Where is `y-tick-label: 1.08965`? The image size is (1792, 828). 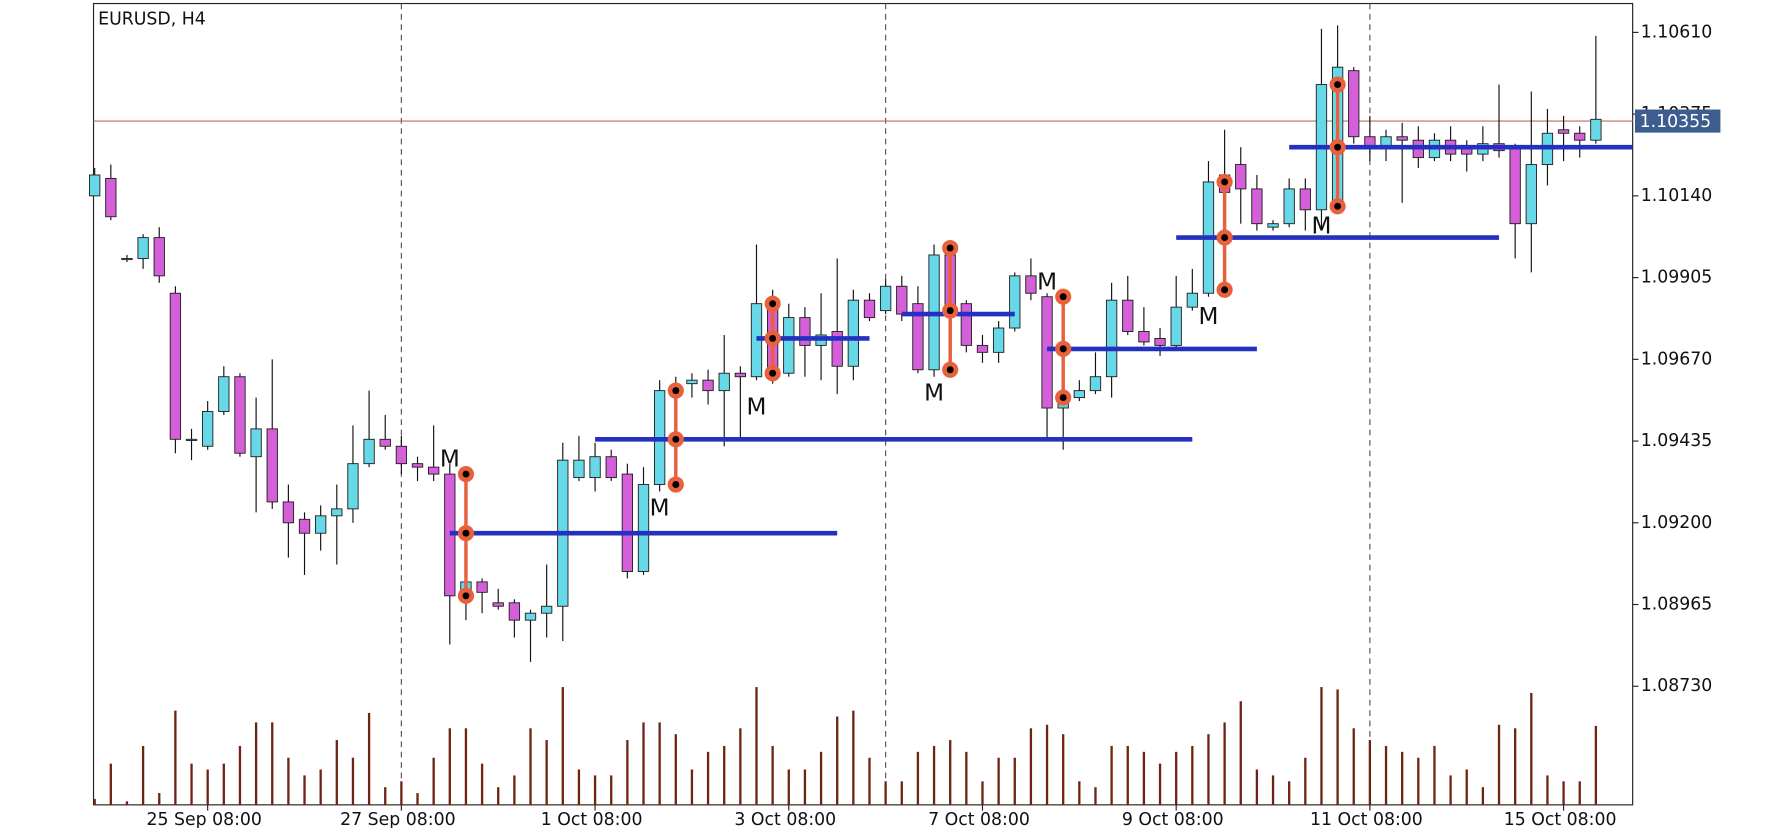
y-tick-label: 1.08965 is located at coordinates (1677, 605).